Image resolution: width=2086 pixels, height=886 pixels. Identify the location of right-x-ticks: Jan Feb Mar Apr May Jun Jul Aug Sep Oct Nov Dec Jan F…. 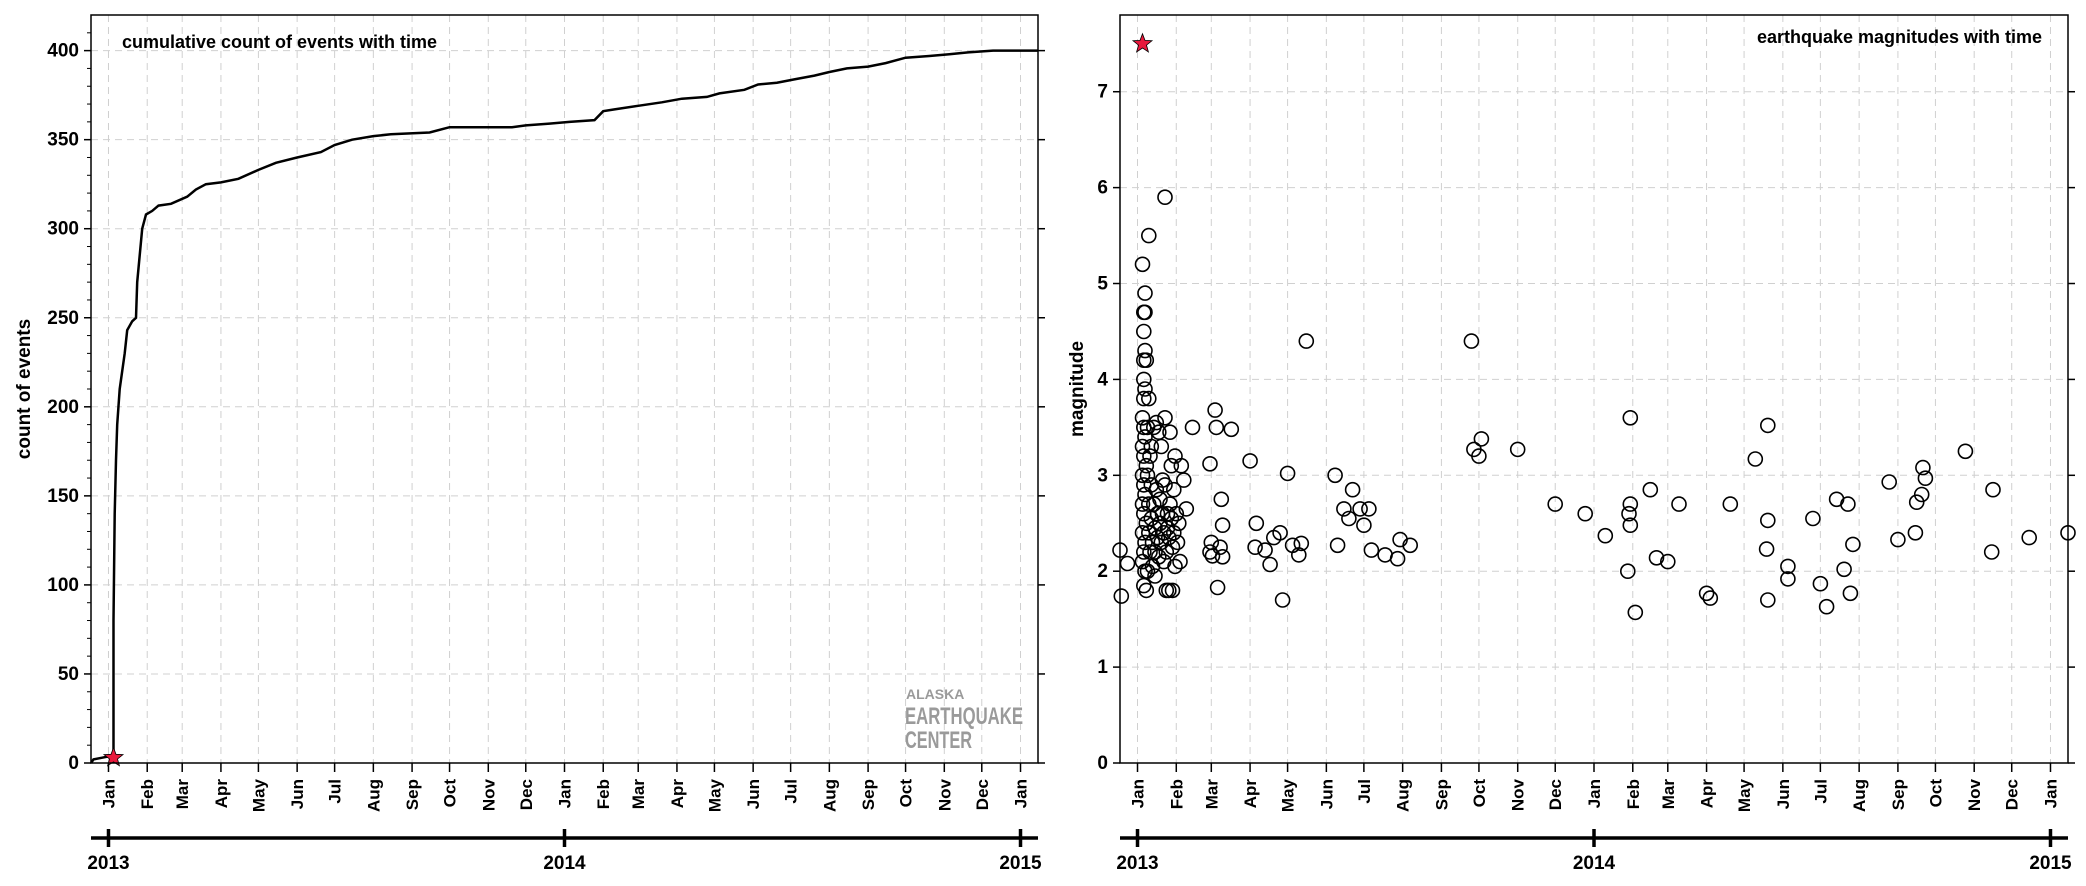
(1595, 787).